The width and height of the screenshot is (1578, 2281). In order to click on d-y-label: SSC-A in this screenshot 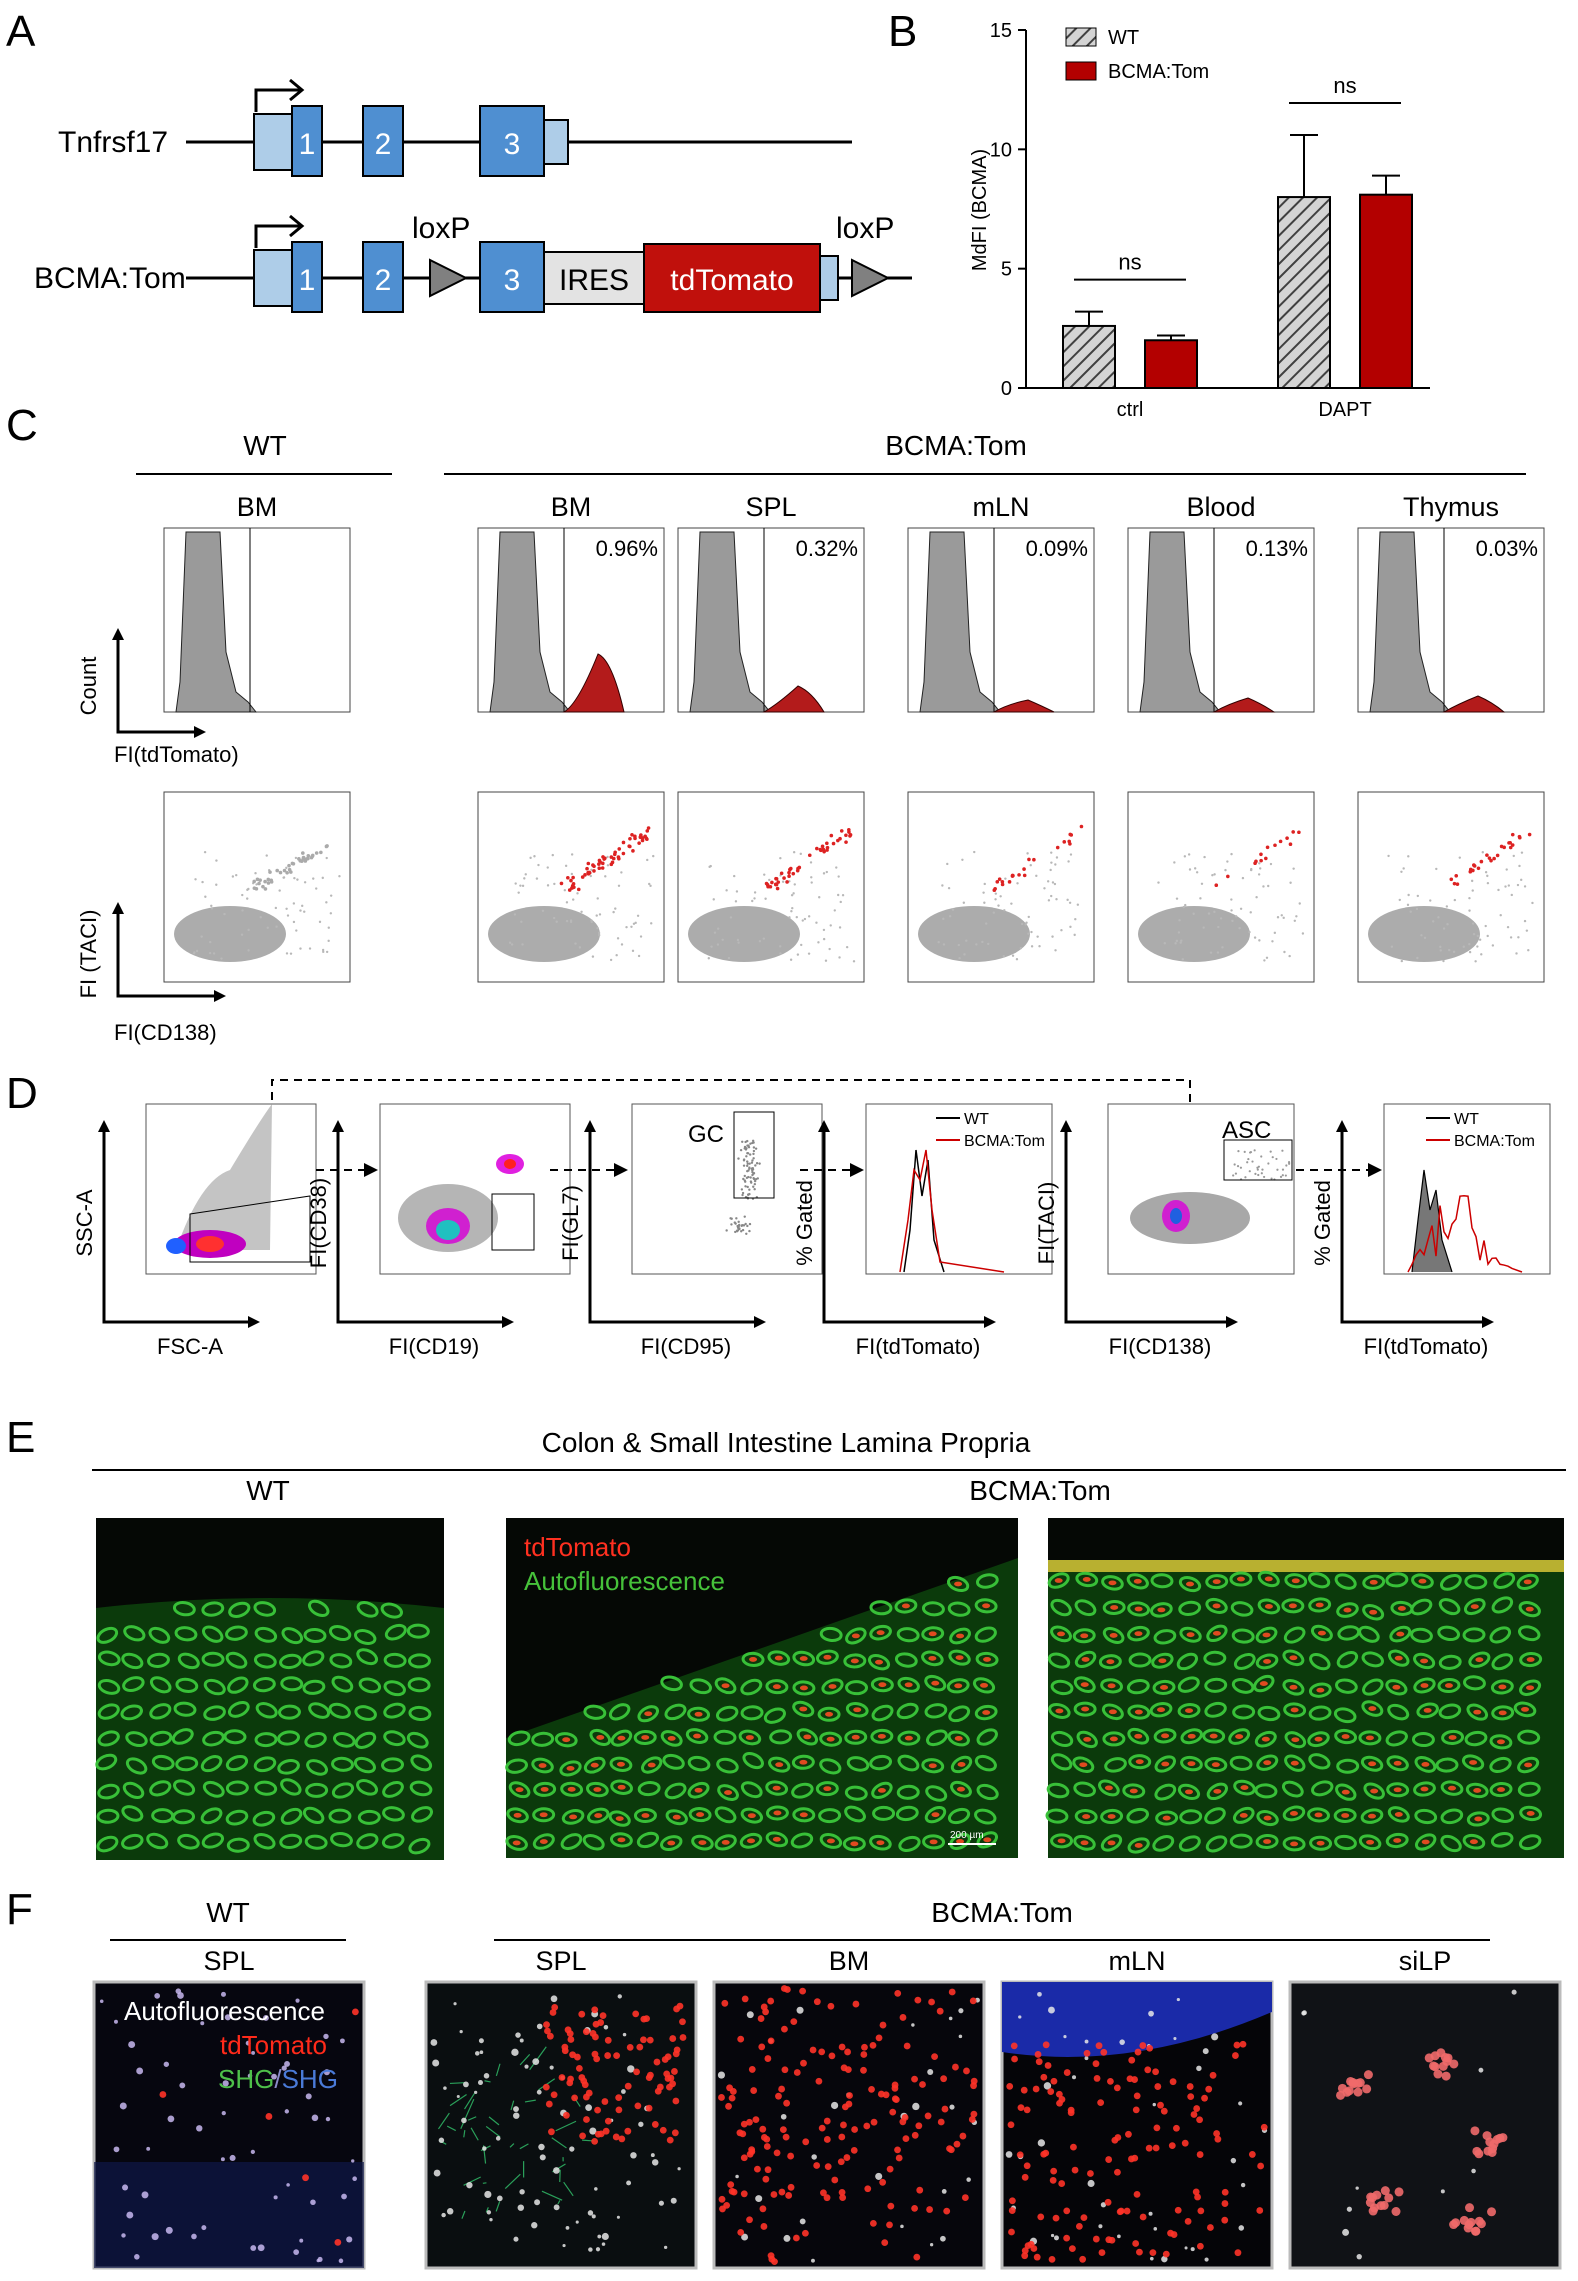, I will do `click(84, 1223)`.